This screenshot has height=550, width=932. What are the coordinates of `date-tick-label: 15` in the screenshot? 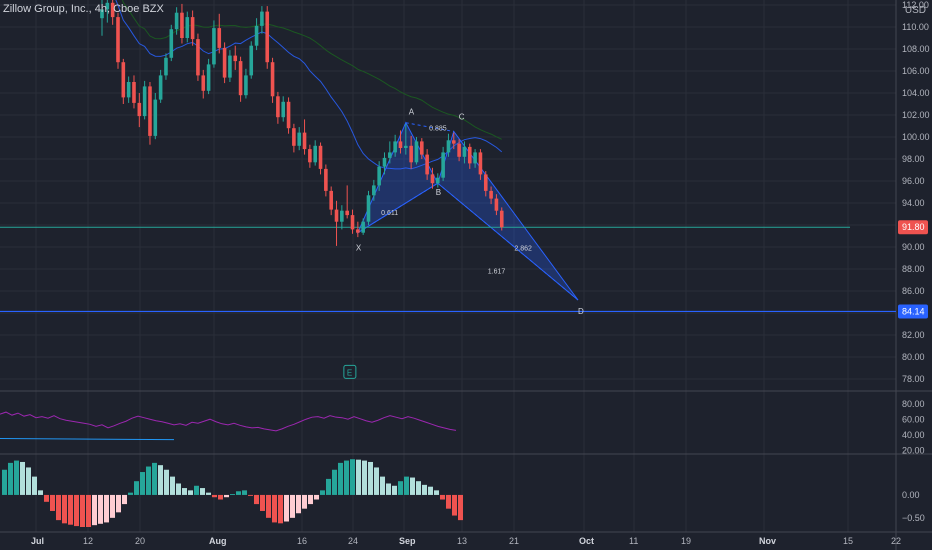 It's located at (848, 541).